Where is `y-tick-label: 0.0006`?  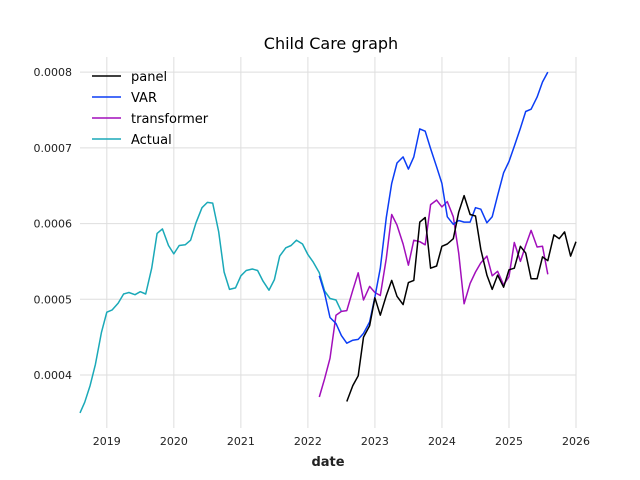 y-tick-label: 0.0006 is located at coordinates (53, 224).